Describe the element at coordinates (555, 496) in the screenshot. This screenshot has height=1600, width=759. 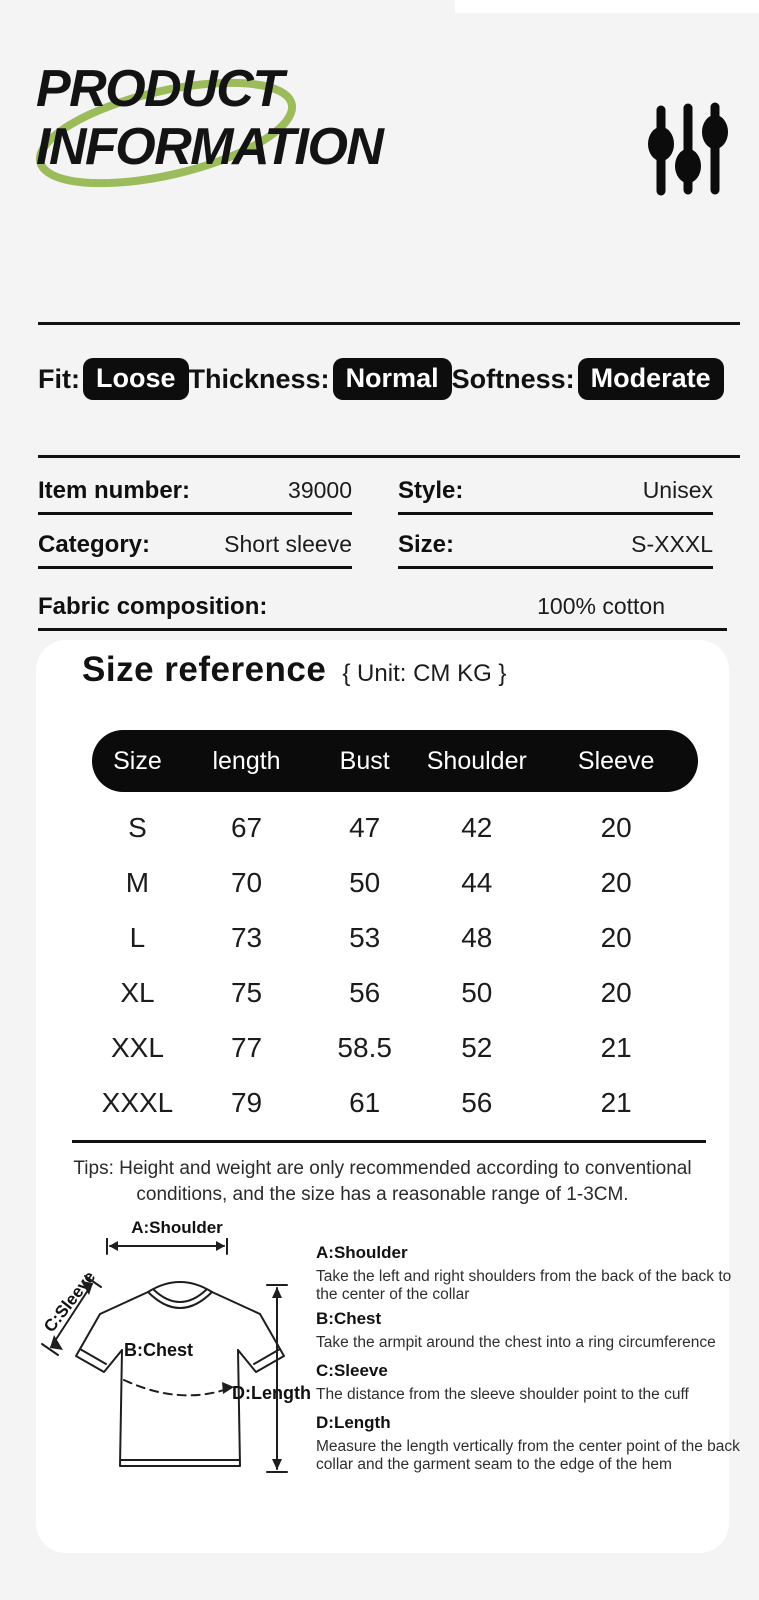
I see `style-field: Style: Unisex` at that location.